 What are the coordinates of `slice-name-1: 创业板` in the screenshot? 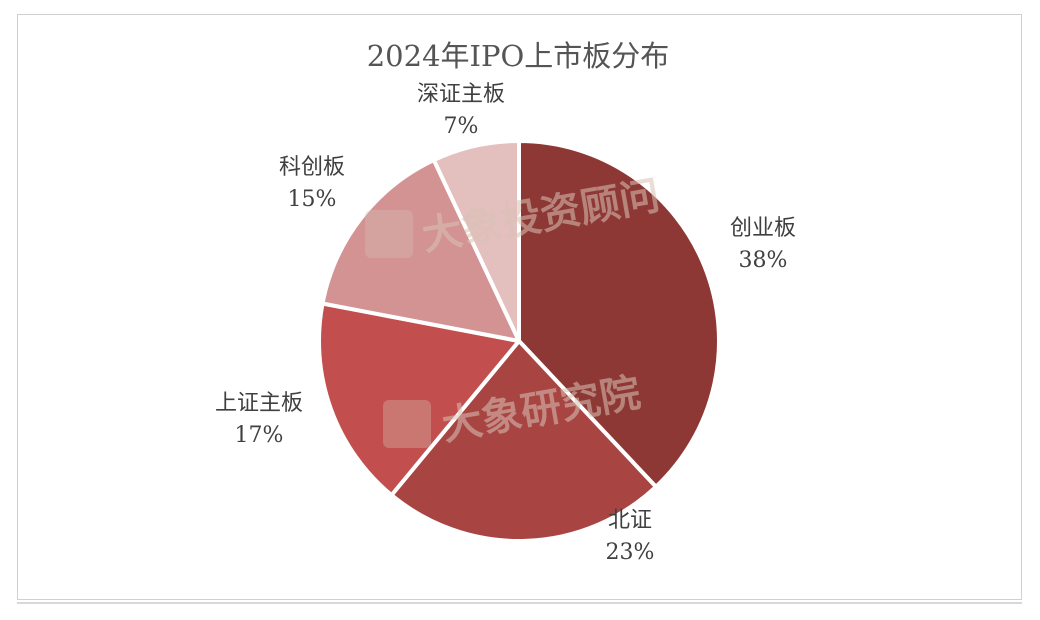 It's located at (763, 228).